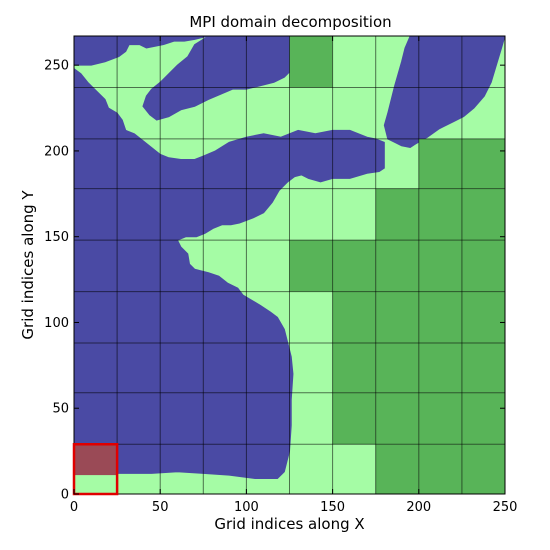 The width and height of the screenshot is (550, 550). What do you see at coordinates (56, 66) in the screenshot?
I see `y-tick-label: 250` at bounding box center [56, 66].